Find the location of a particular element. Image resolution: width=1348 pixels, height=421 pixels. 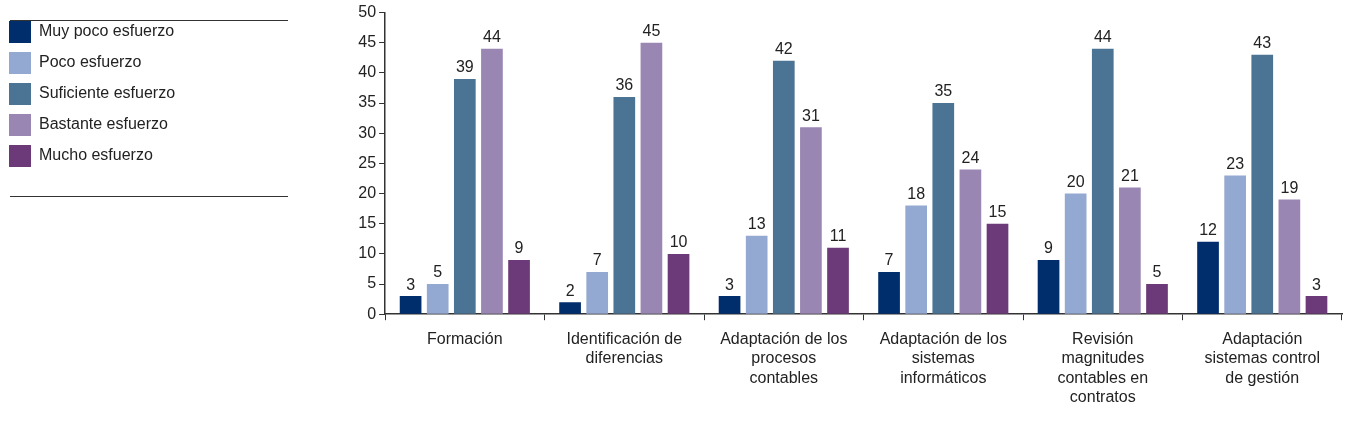

y-tick-label: 50 is located at coordinates (367, 12).